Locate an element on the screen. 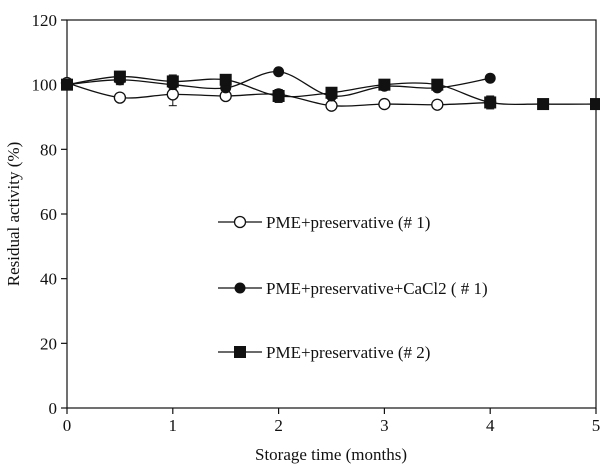 This screenshot has height=468, width=600. legend-label: PME+preservative (# 1) is located at coordinates (348, 222).